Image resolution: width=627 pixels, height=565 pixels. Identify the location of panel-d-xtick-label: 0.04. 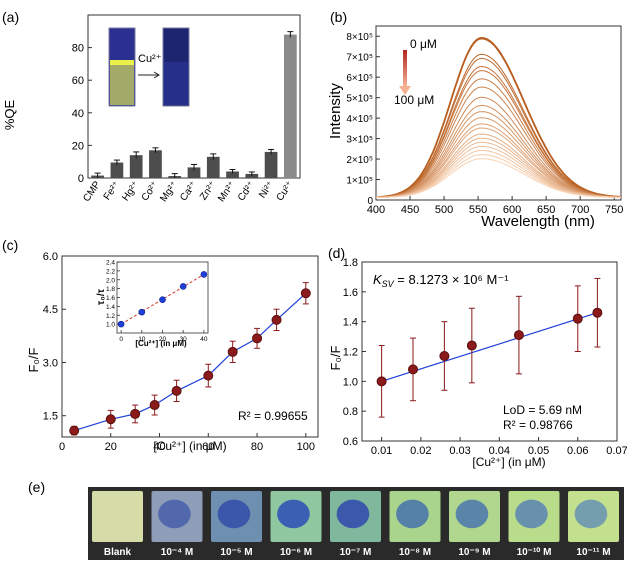
(499, 451).